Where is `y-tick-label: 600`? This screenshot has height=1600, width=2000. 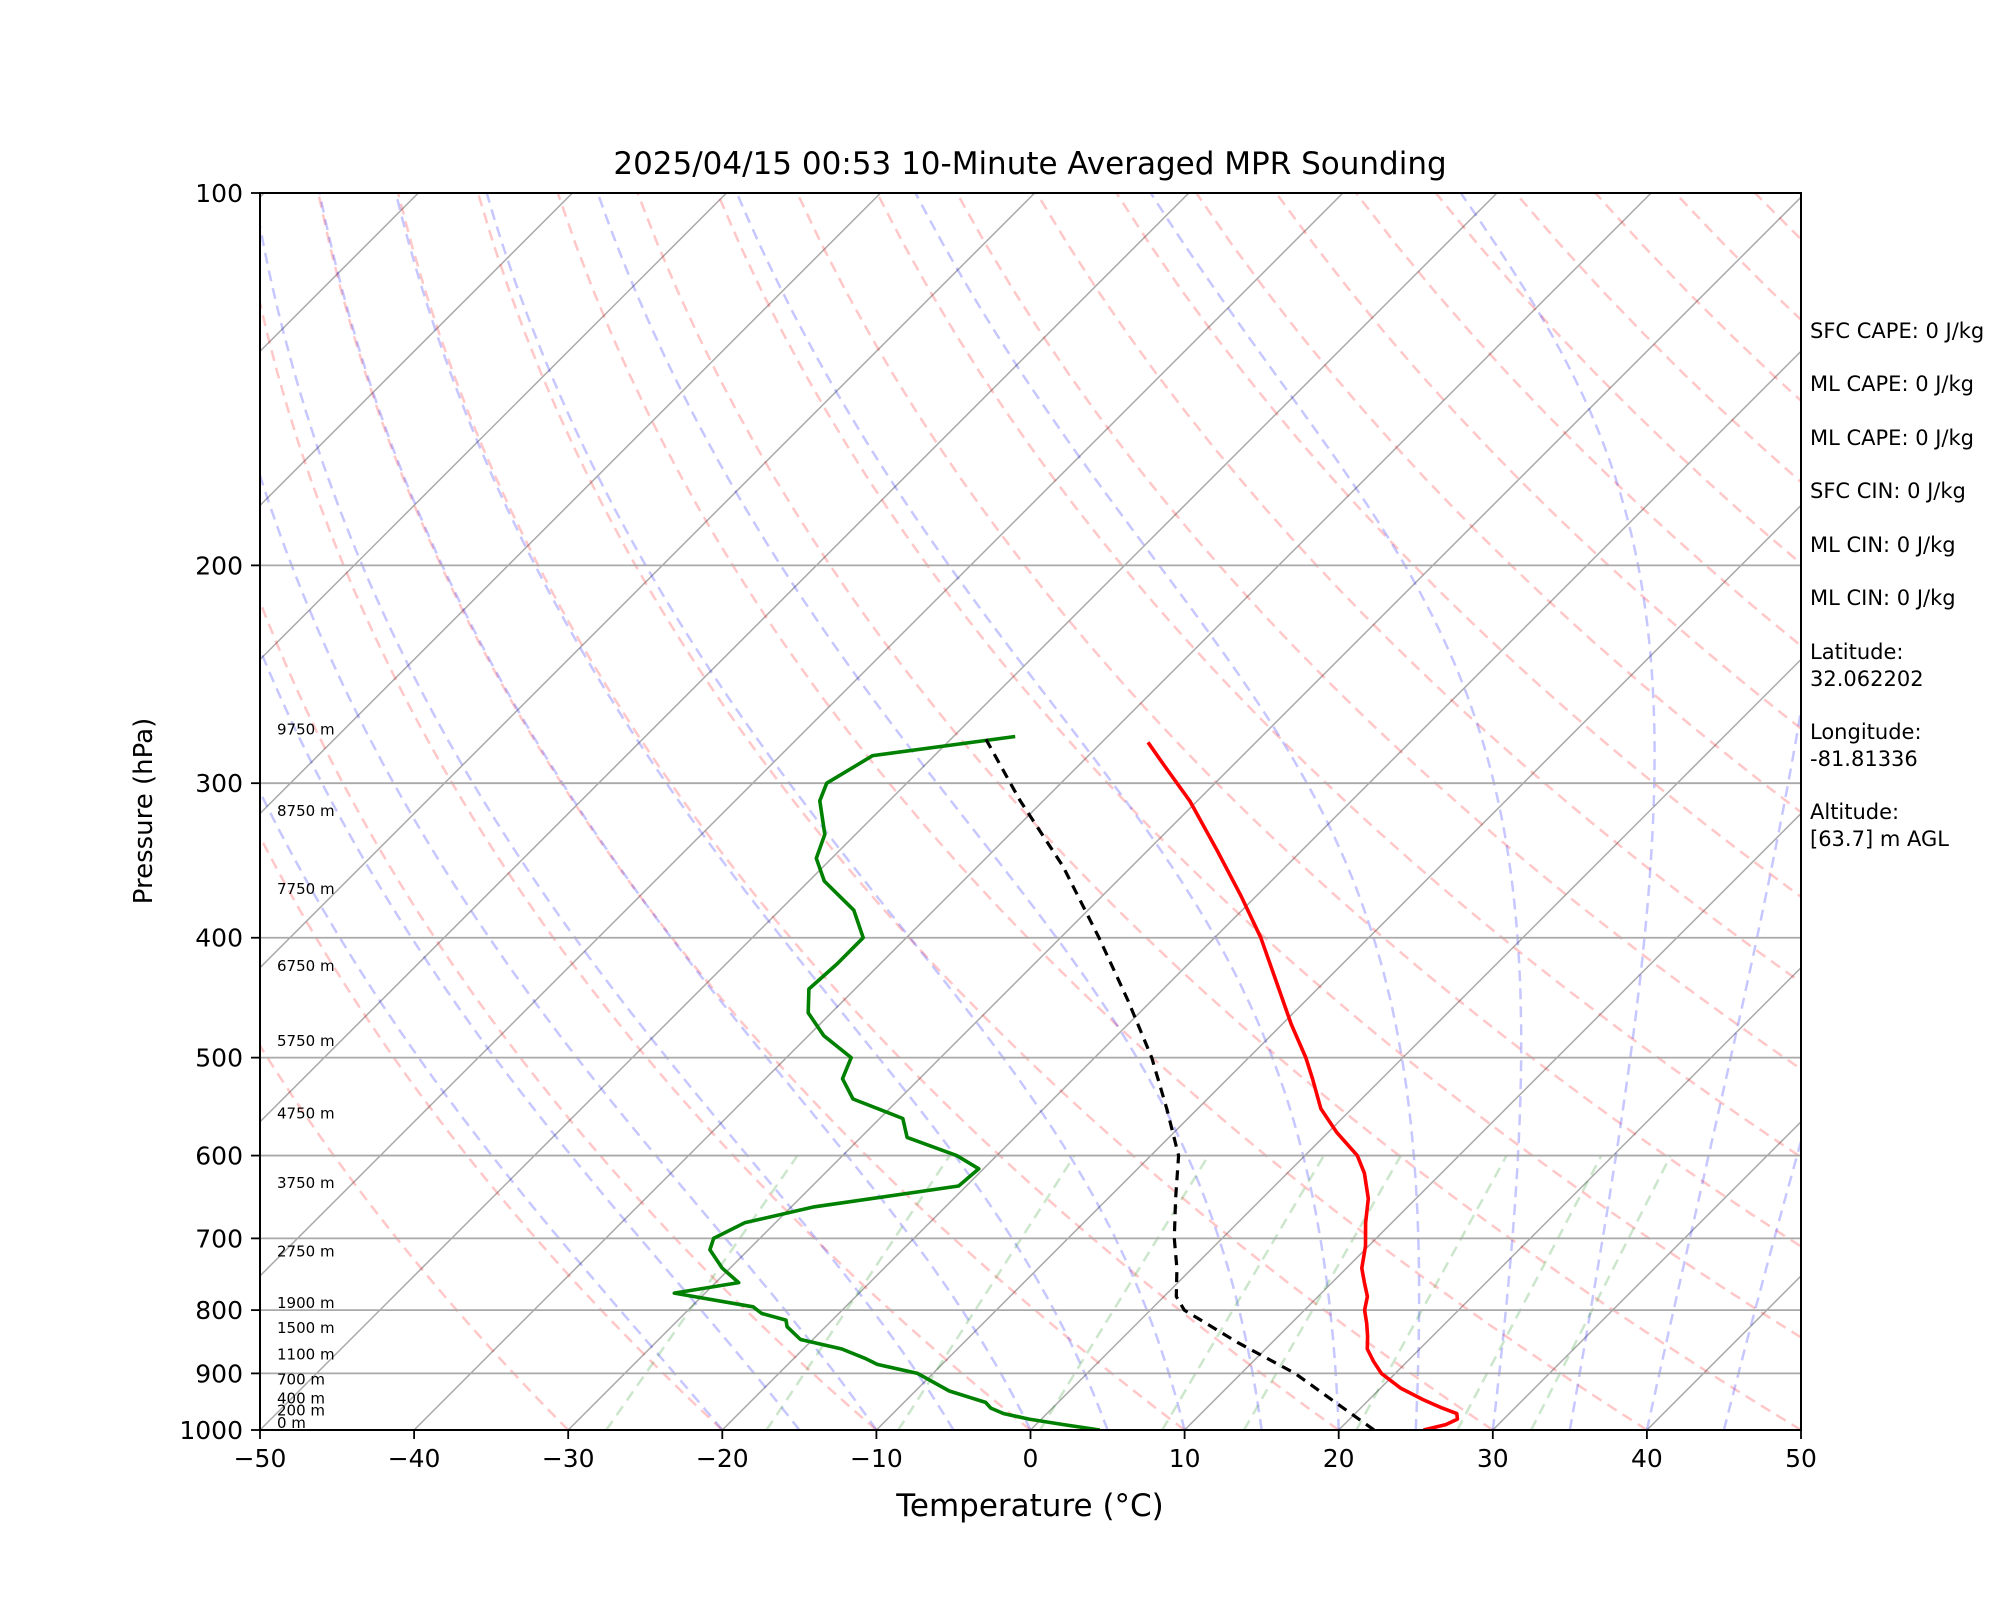 y-tick-label: 600 is located at coordinates (219, 1156).